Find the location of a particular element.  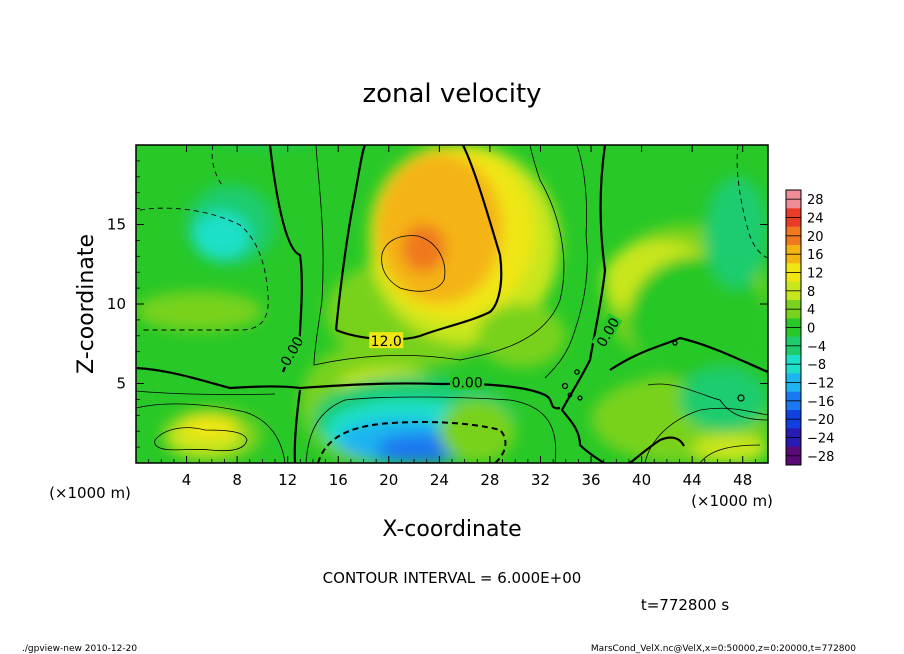

x-tick-label: 8 is located at coordinates (237, 480).